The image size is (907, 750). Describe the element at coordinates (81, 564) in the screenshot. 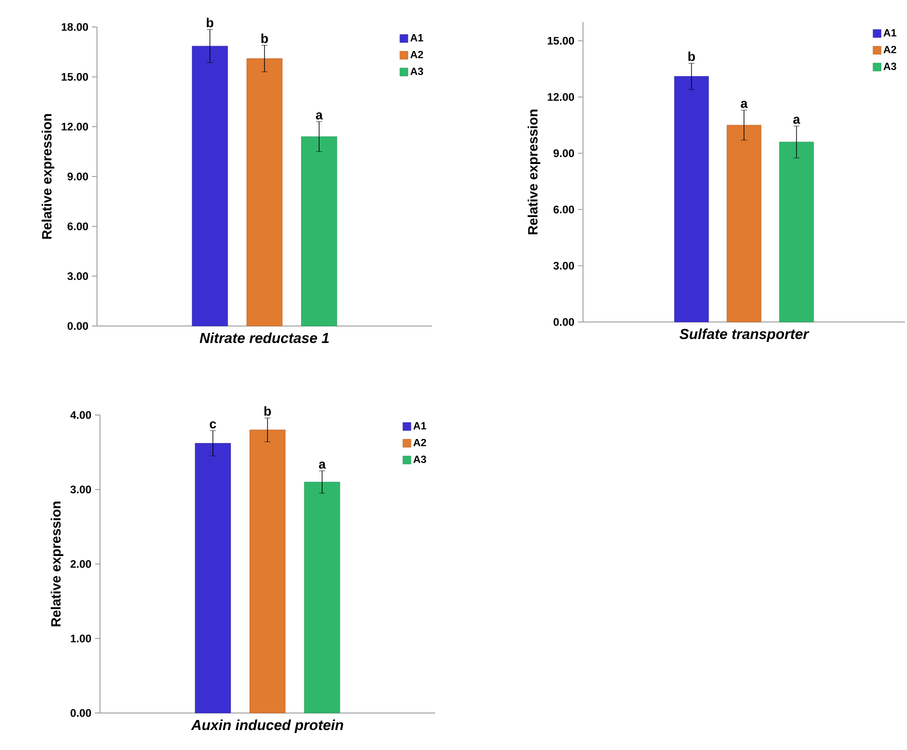

I see `y-tick-label: 2.00` at that location.